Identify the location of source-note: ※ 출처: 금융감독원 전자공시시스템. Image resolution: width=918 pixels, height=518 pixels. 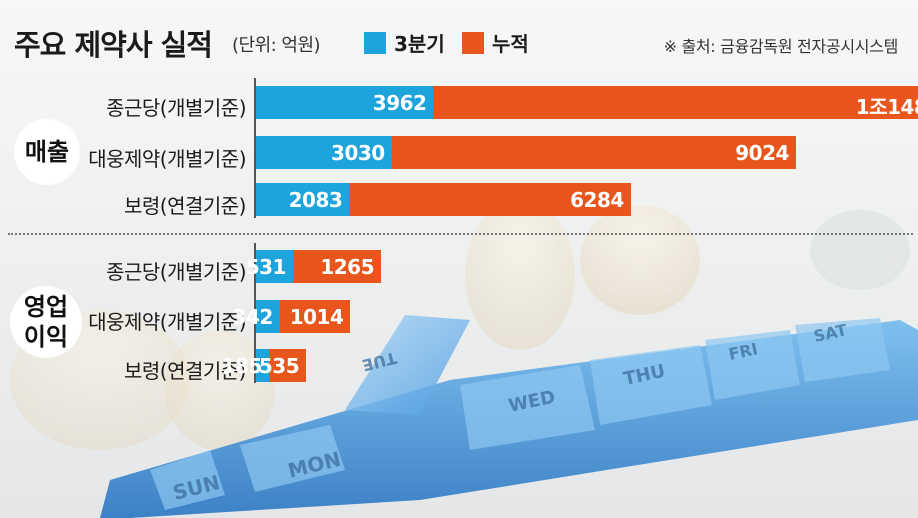
(781, 46).